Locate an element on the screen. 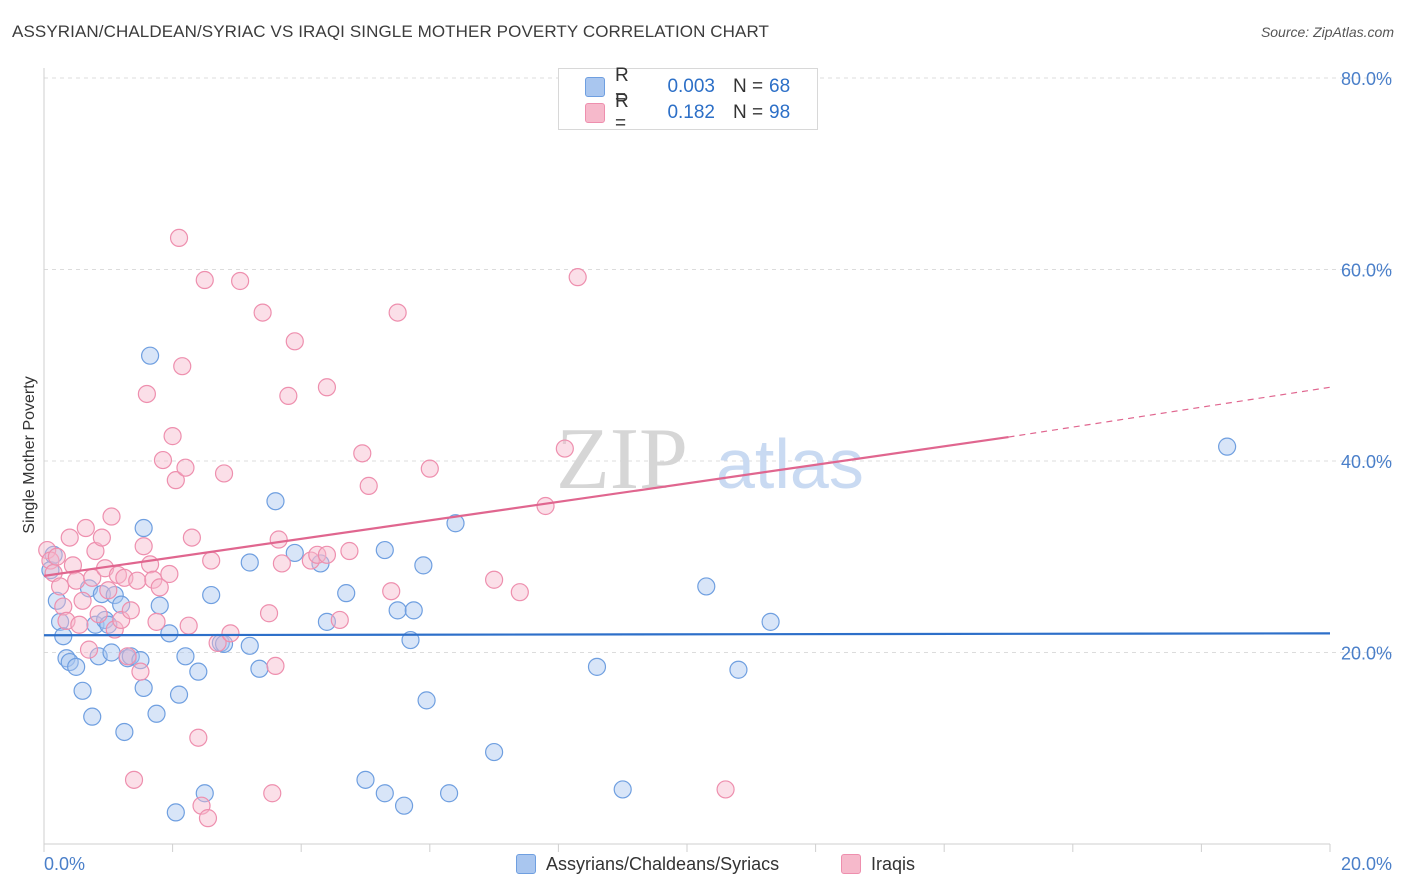 This screenshot has width=1406, height=892. bottom-legend-label: Assyrians/Chaldeans/Syriacs is located at coordinates (663, 863).